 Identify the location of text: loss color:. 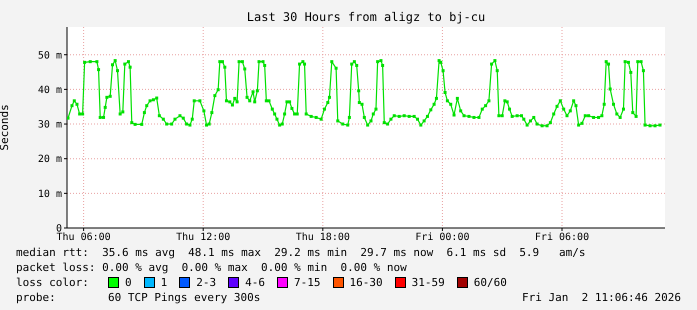
(53, 282).